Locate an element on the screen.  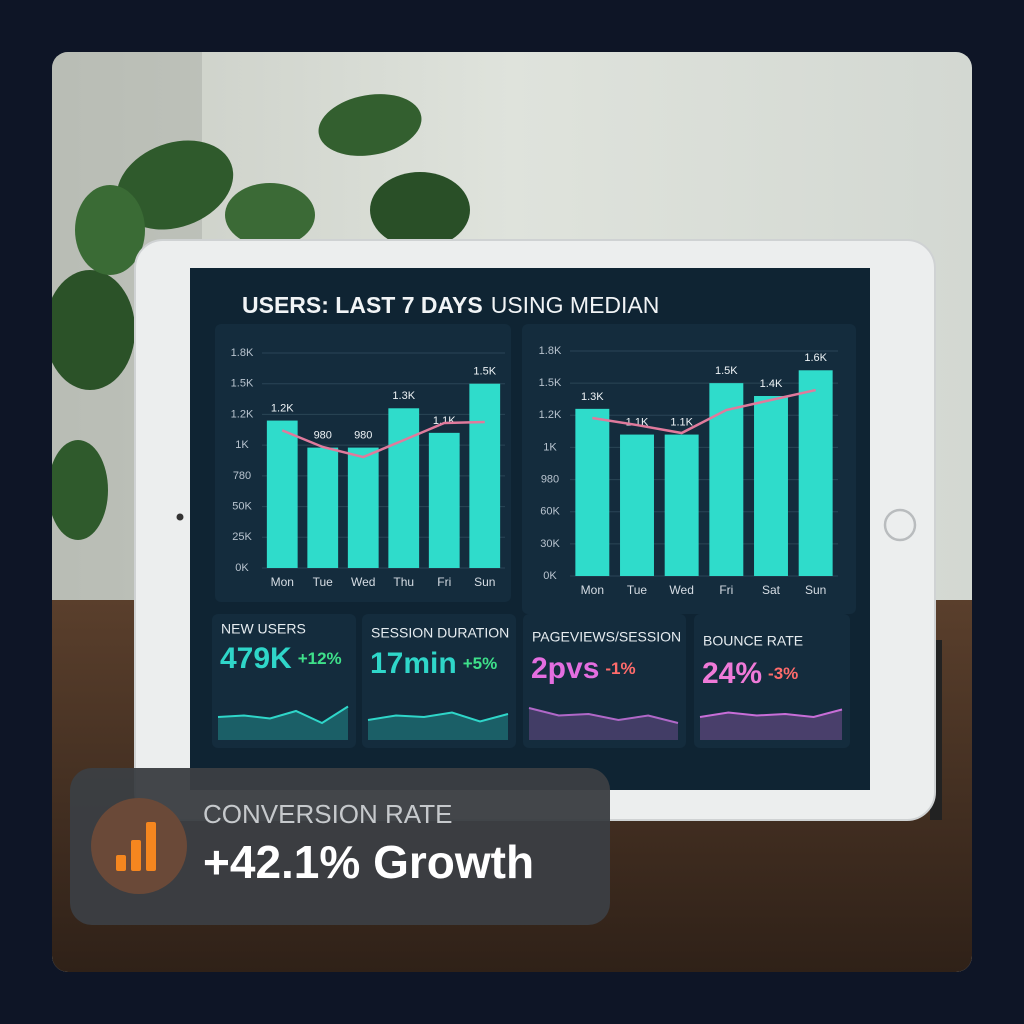
y-tick-label: 780 is located at coordinates (242, 476).